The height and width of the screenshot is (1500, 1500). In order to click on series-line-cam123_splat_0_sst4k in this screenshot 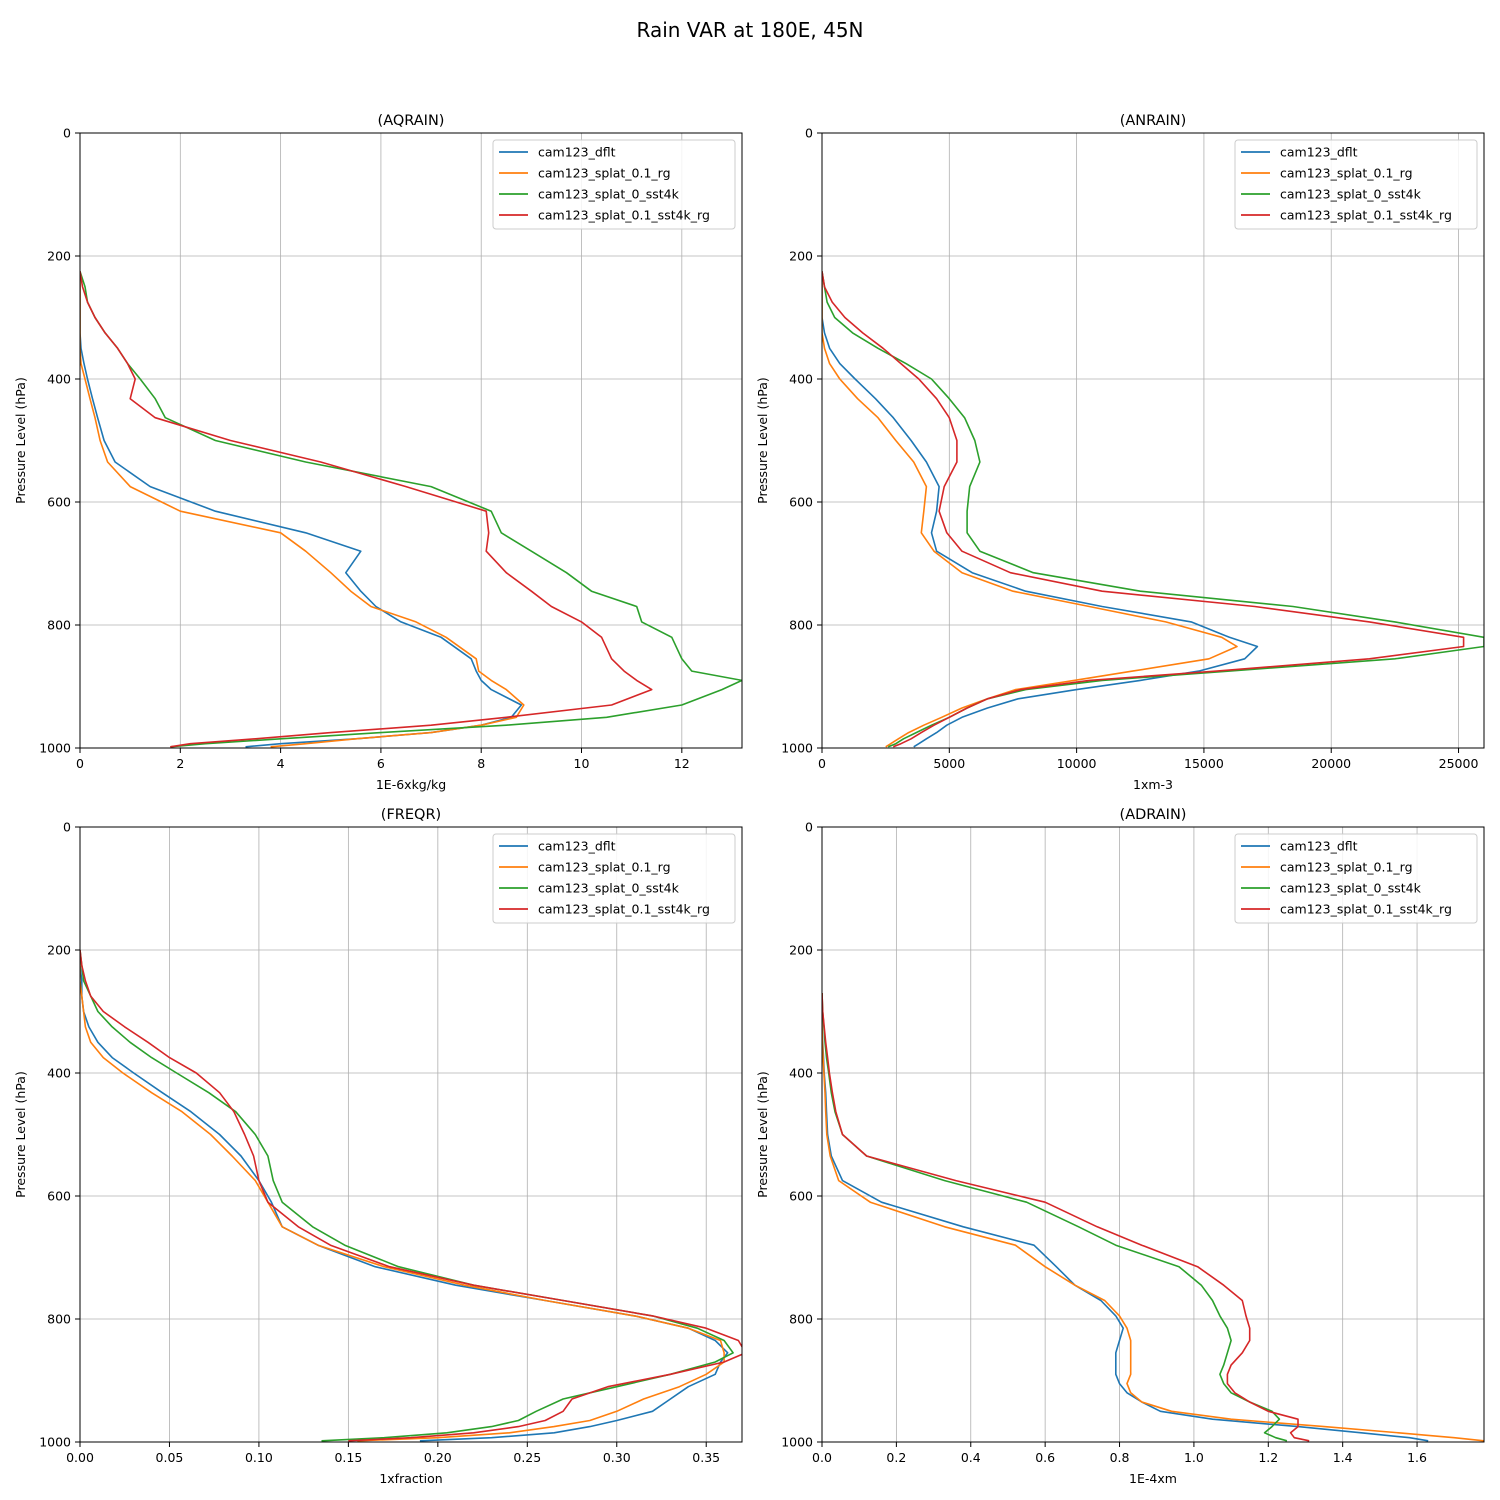, I will do `click(407, 1195)`.